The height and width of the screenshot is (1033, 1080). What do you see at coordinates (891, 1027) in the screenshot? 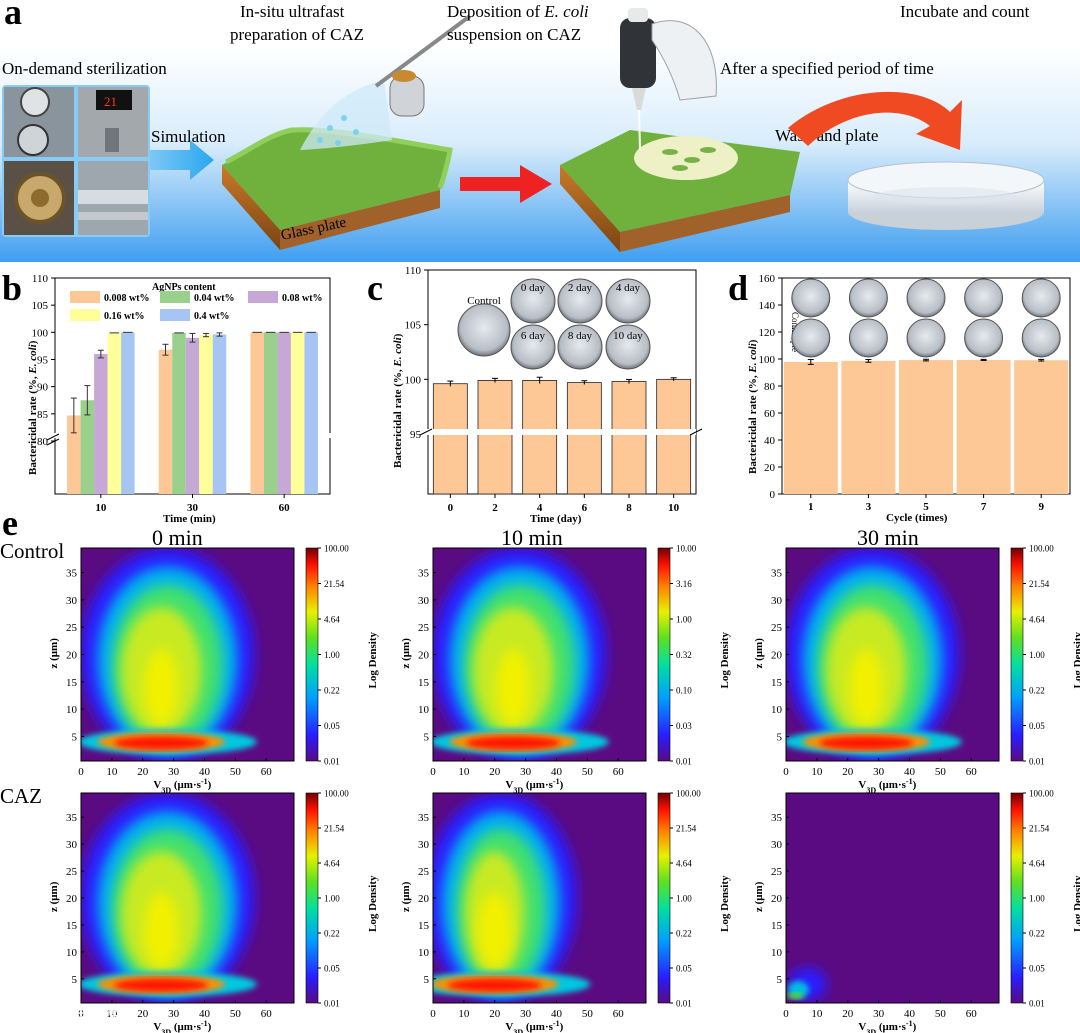
I see `heatmap-xlabel-part: (μm·s` at bounding box center [891, 1027].